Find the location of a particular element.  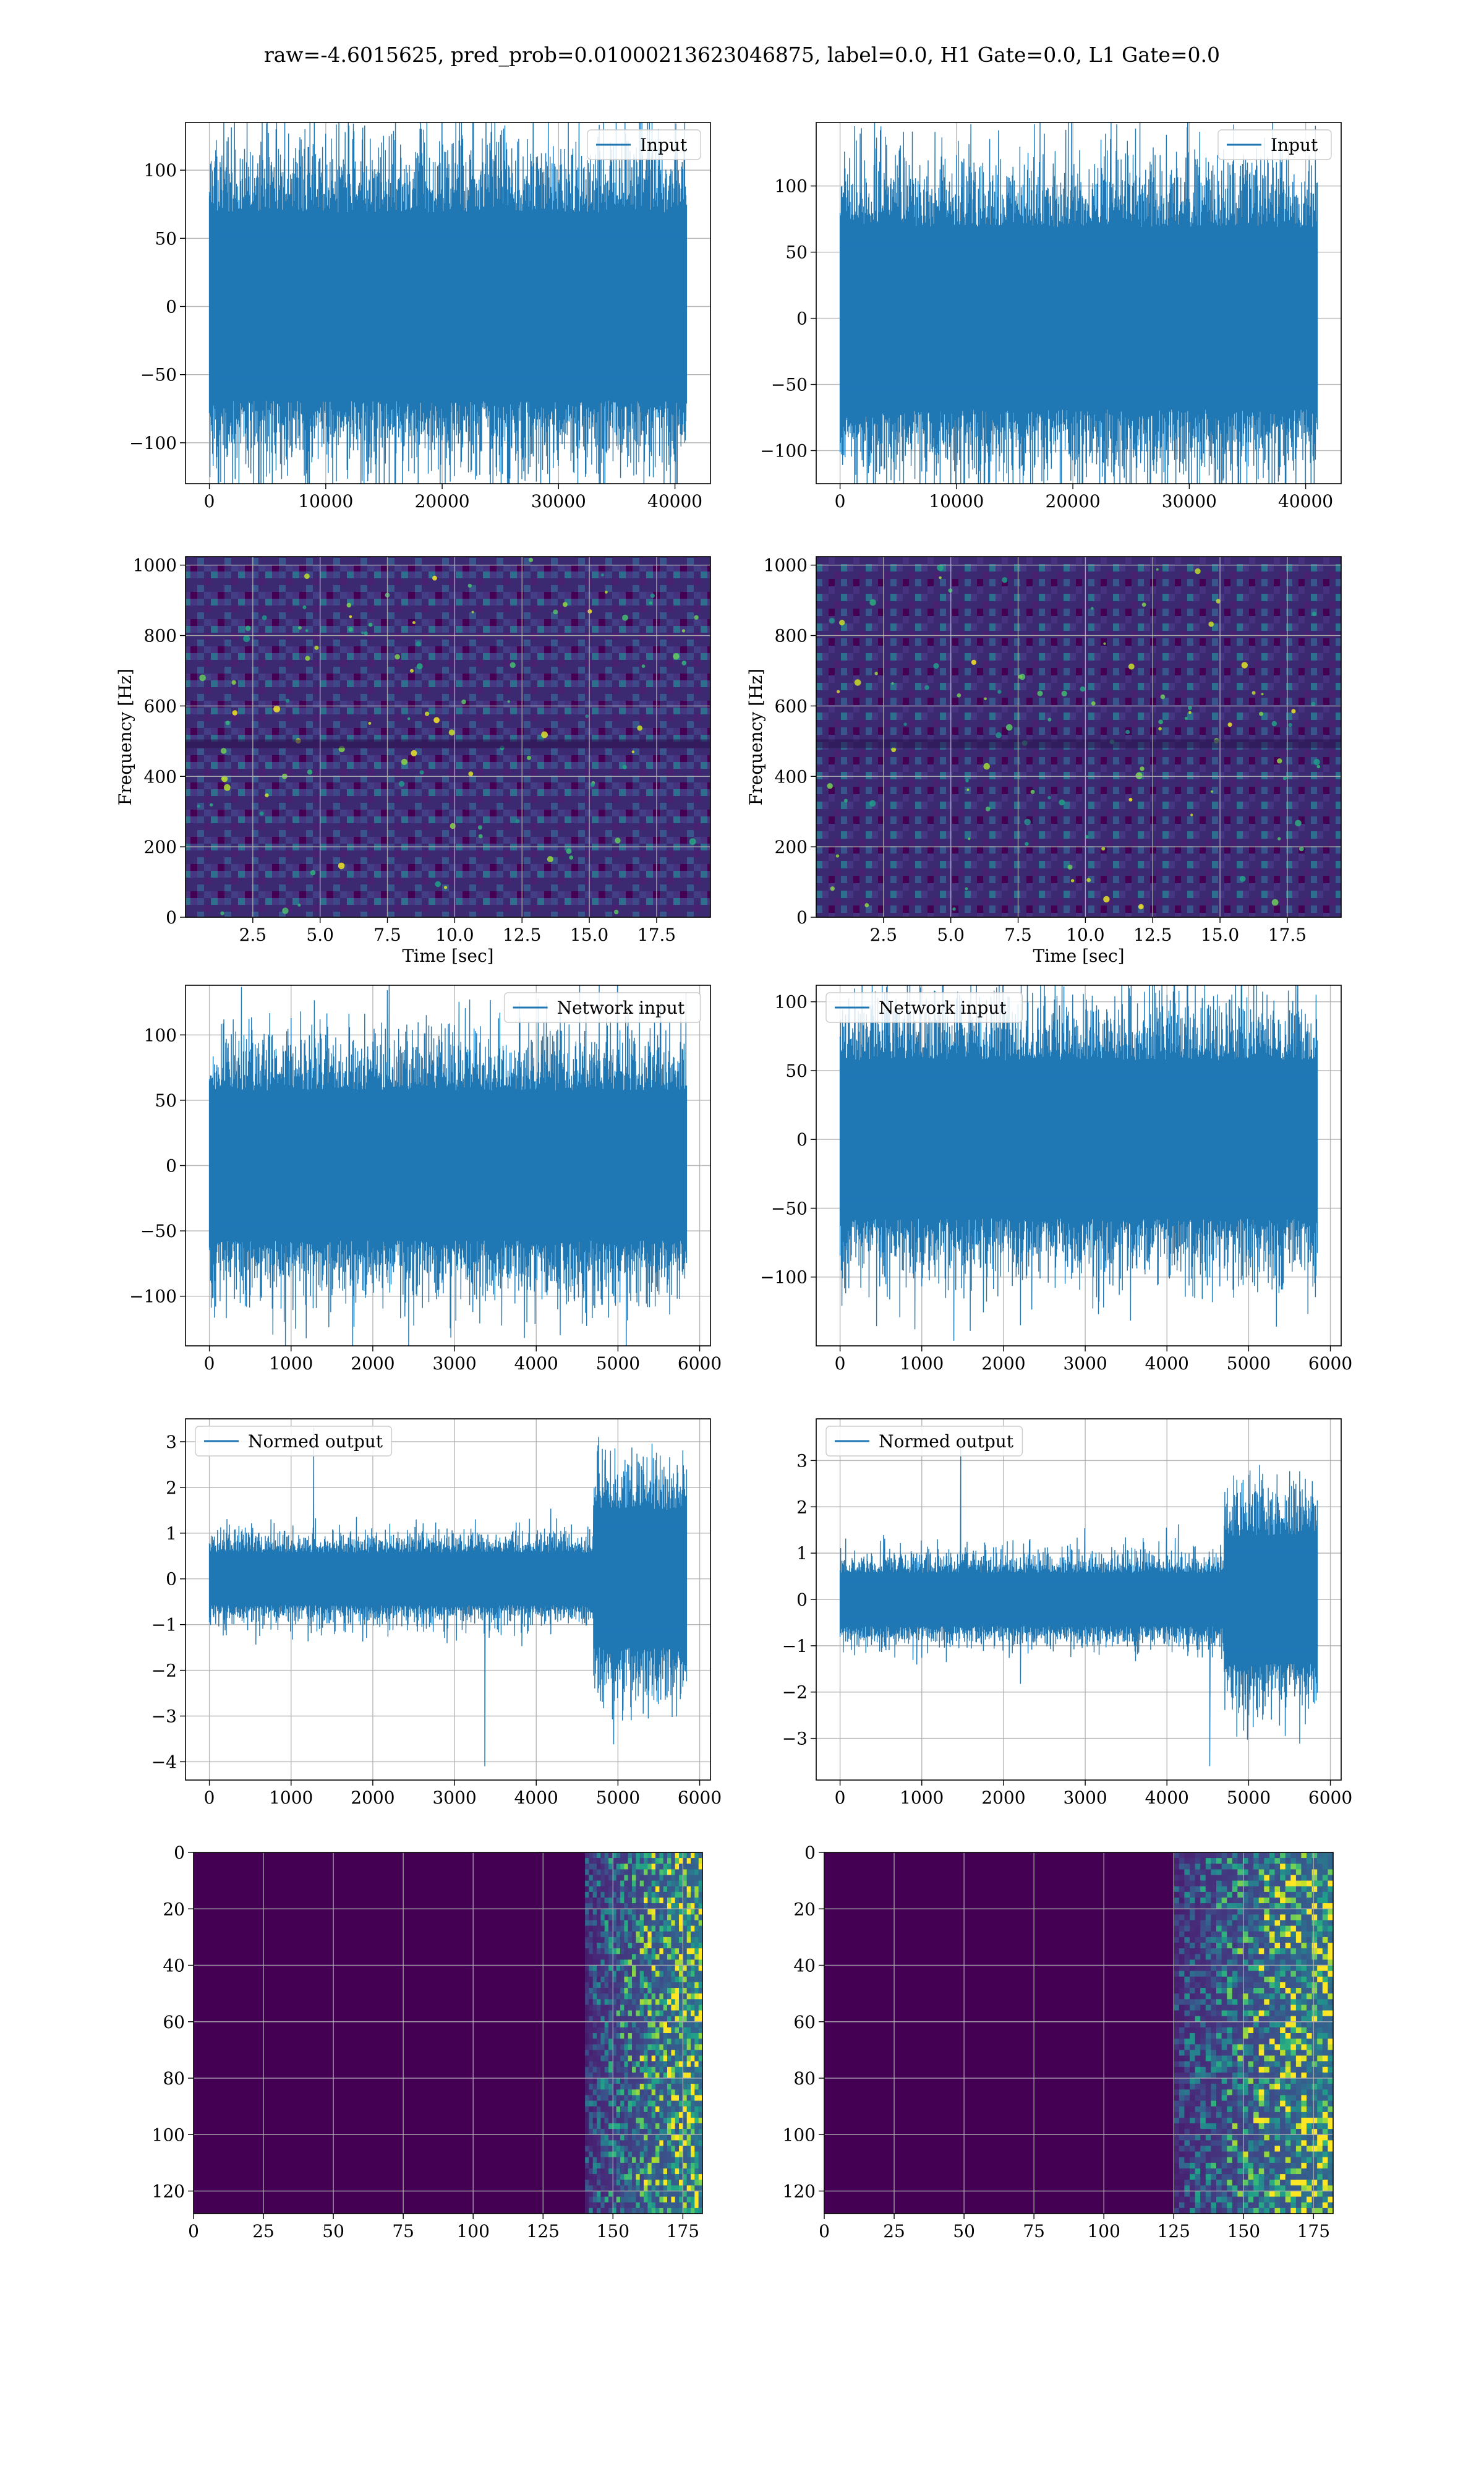

normed-output-left-frame is located at coordinates (448, 1599).